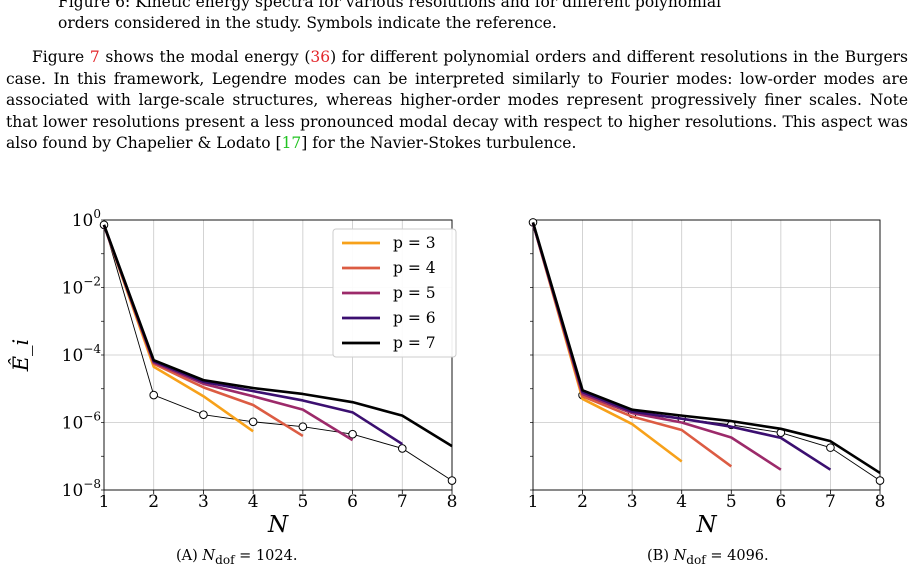 This screenshot has height=575, width=914. I want to click on y-axis-label: Ê_i, so click(21, 356).